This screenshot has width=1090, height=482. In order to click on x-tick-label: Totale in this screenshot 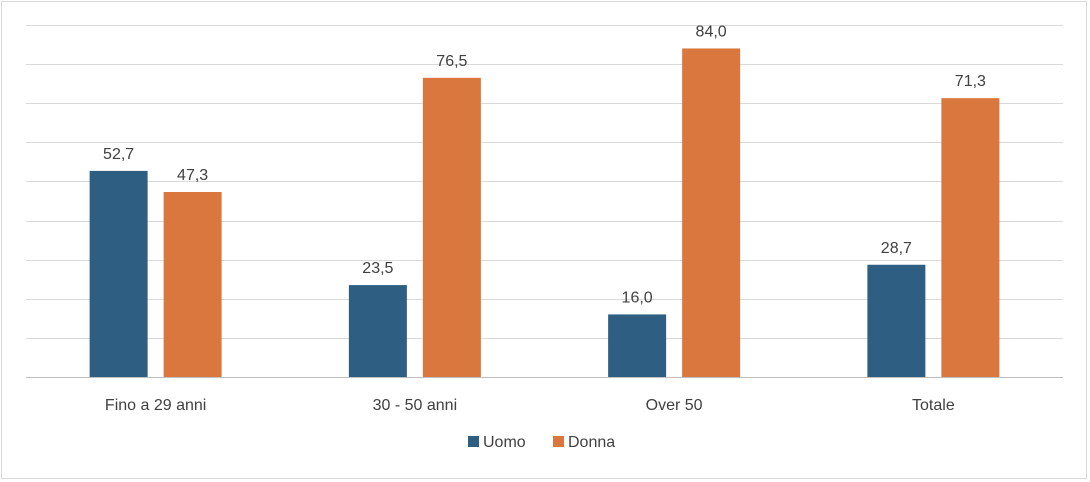, I will do `click(933, 405)`.